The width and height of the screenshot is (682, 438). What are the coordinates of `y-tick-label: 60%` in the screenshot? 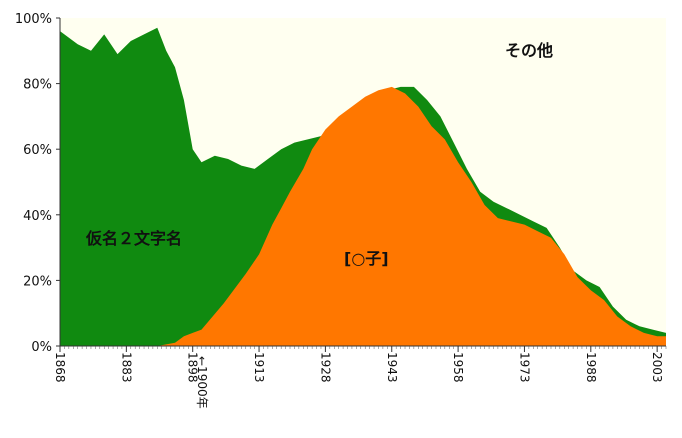 It's located at (37, 150).